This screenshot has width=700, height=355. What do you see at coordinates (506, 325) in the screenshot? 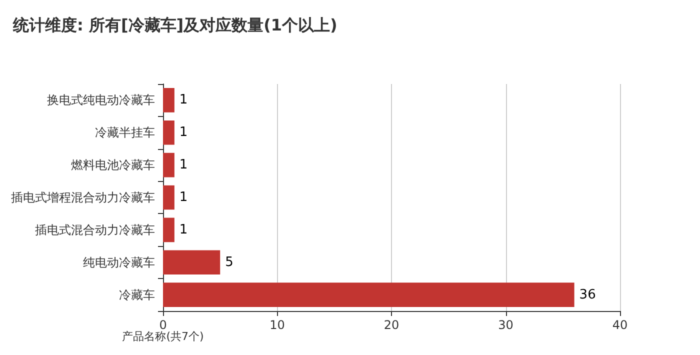
I see `x-tick-label: 30` at bounding box center [506, 325].